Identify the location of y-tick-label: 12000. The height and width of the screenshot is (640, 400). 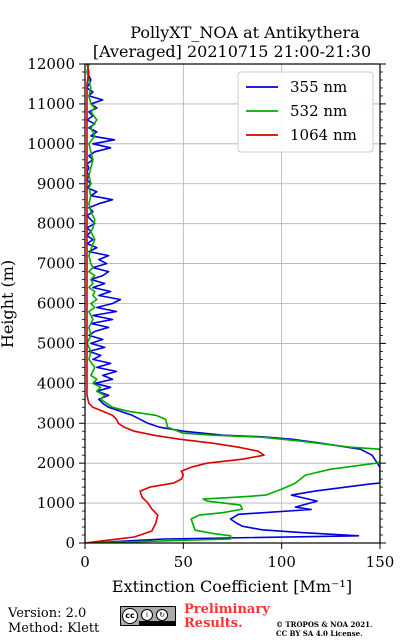
(51, 64).